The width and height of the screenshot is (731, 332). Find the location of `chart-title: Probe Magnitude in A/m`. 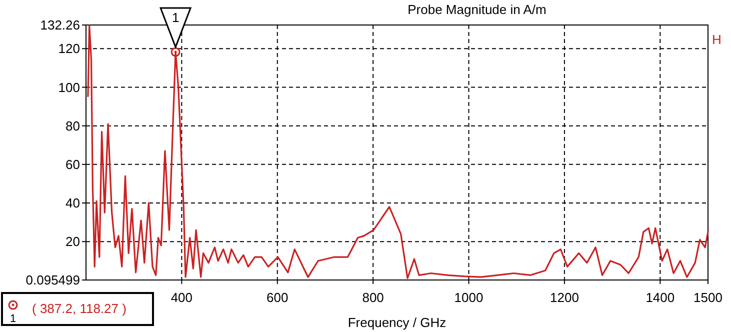

chart-title: Probe Magnitude in A/m is located at coordinates (477, 9).